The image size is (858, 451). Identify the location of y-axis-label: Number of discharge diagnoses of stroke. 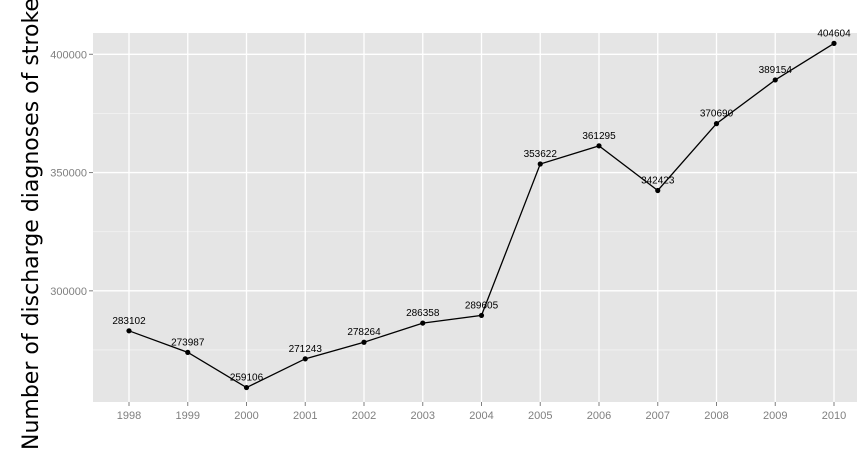
(31, 225).